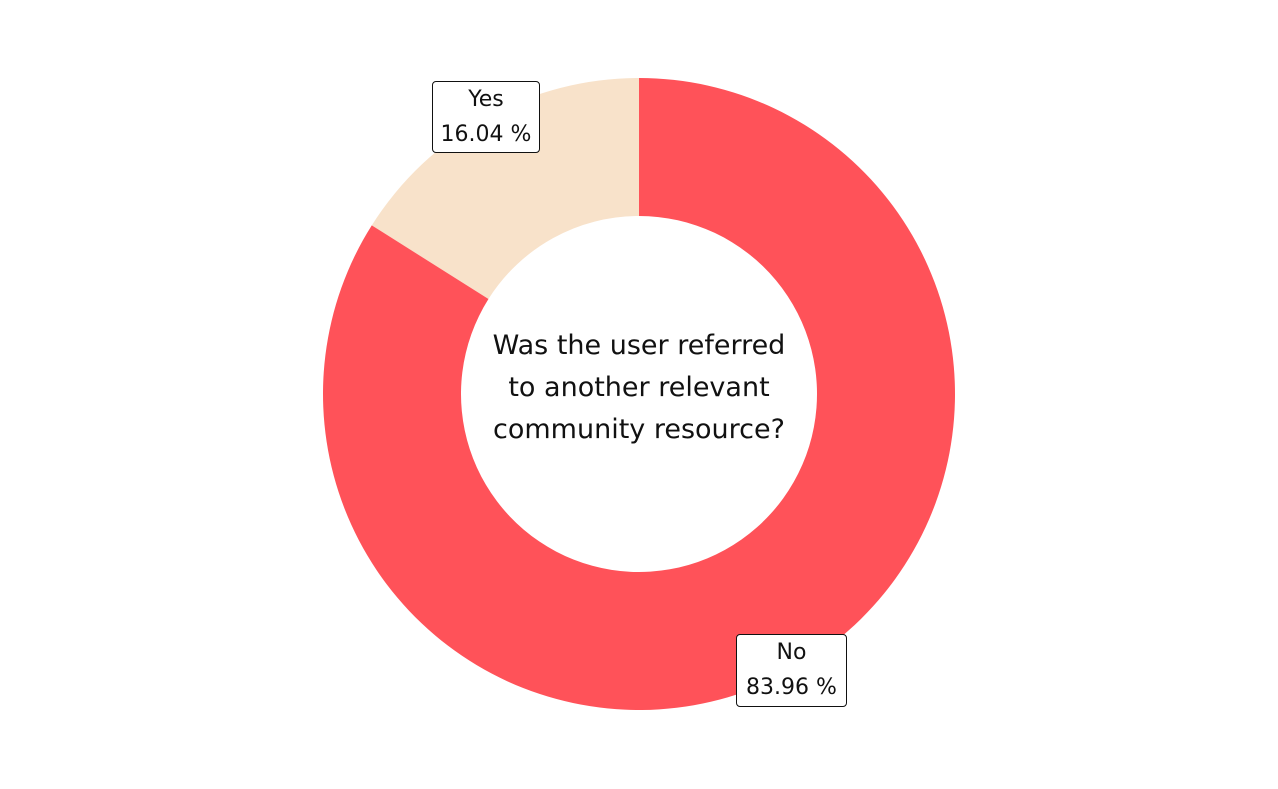 This screenshot has width=1278, height=789. I want to click on chart-title-line-3: community resource?, so click(639, 429).